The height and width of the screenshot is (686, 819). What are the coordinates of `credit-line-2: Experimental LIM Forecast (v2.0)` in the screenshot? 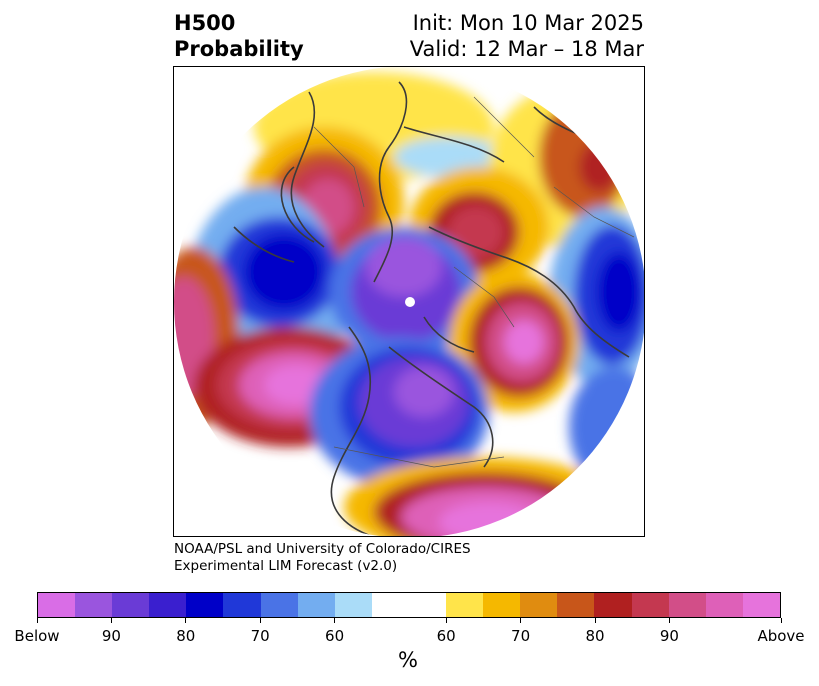 It's located at (286, 566).